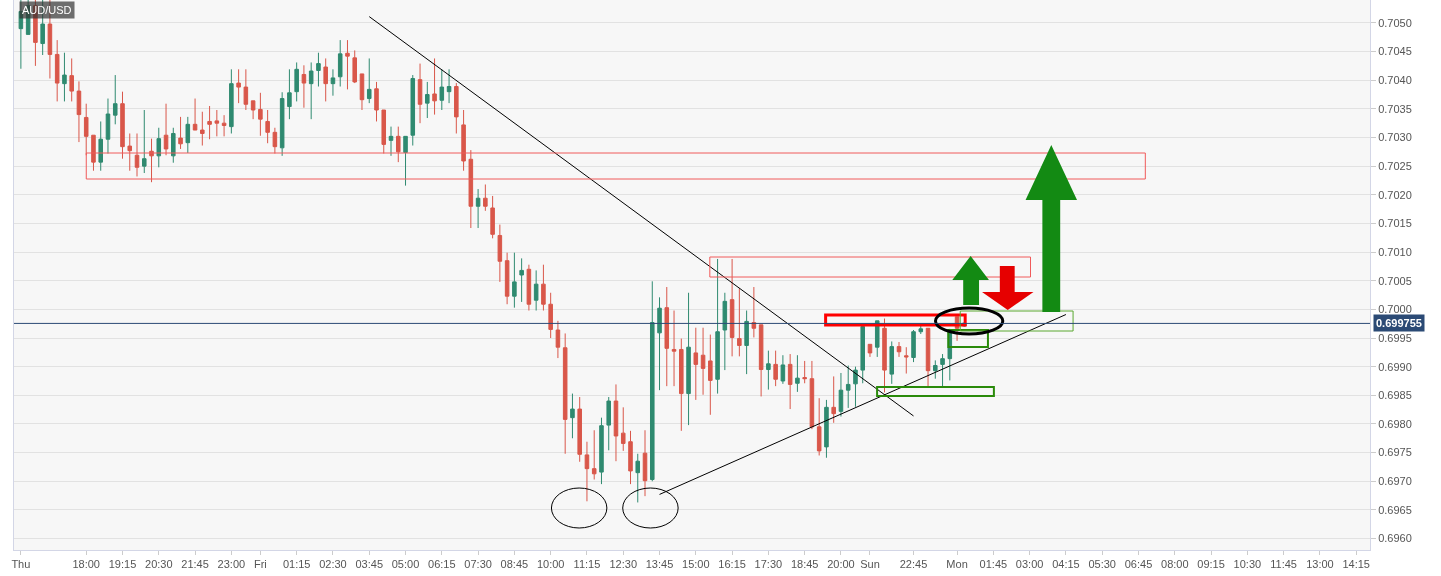  I want to click on x-tick-label: Sun, so click(870, 564).